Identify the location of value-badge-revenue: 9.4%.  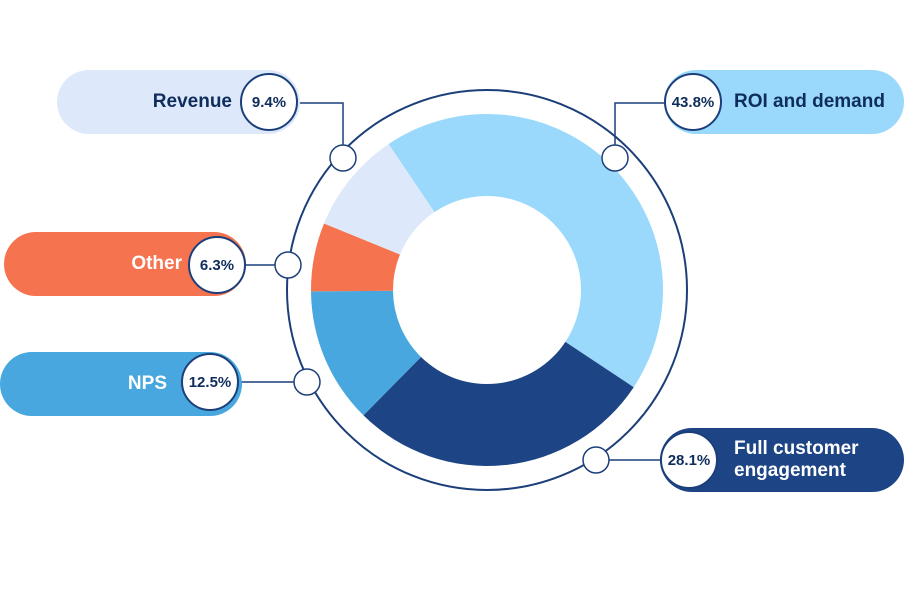
(269, 102).